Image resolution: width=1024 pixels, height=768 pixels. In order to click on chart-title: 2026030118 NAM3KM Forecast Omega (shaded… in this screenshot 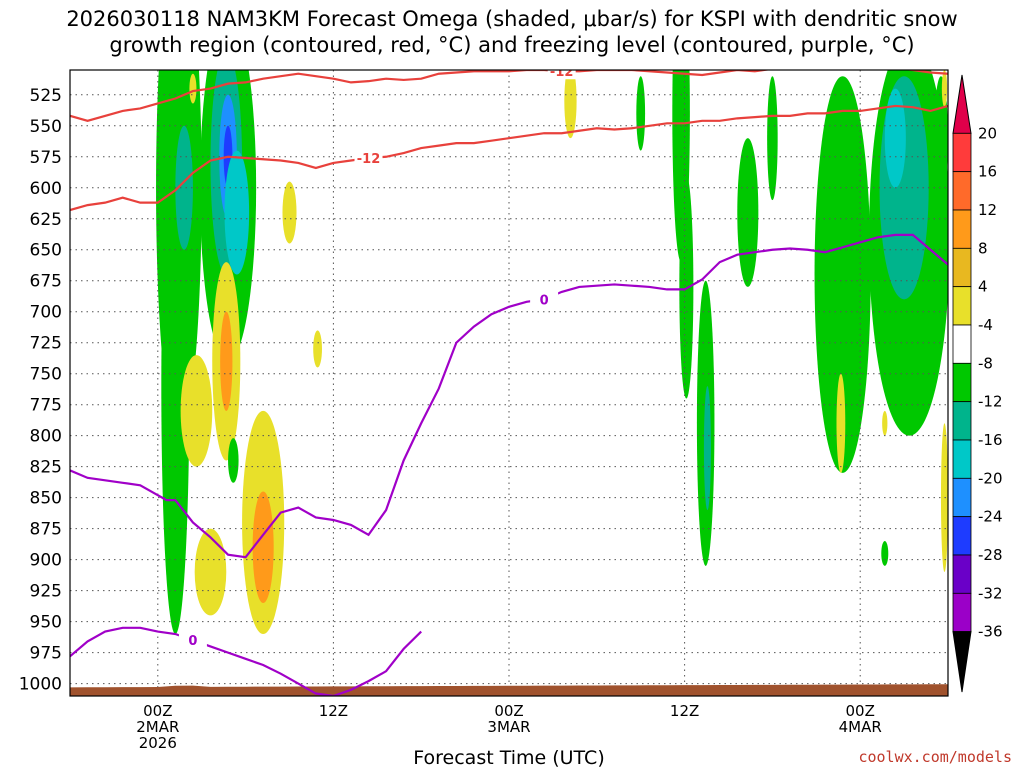, I will do `click(511, 32)`.